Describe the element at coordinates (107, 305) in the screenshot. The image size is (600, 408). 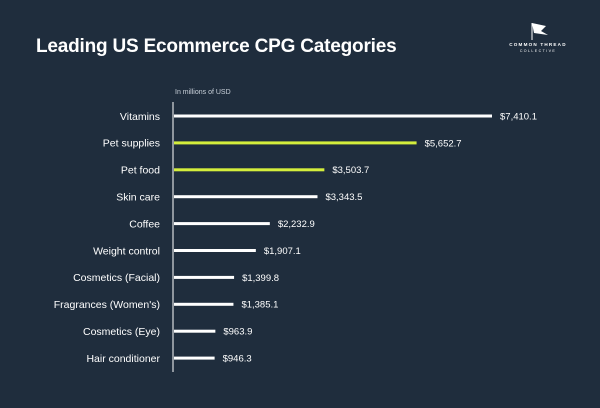
I see `category-label: Fragrances (Women's)` at that location.